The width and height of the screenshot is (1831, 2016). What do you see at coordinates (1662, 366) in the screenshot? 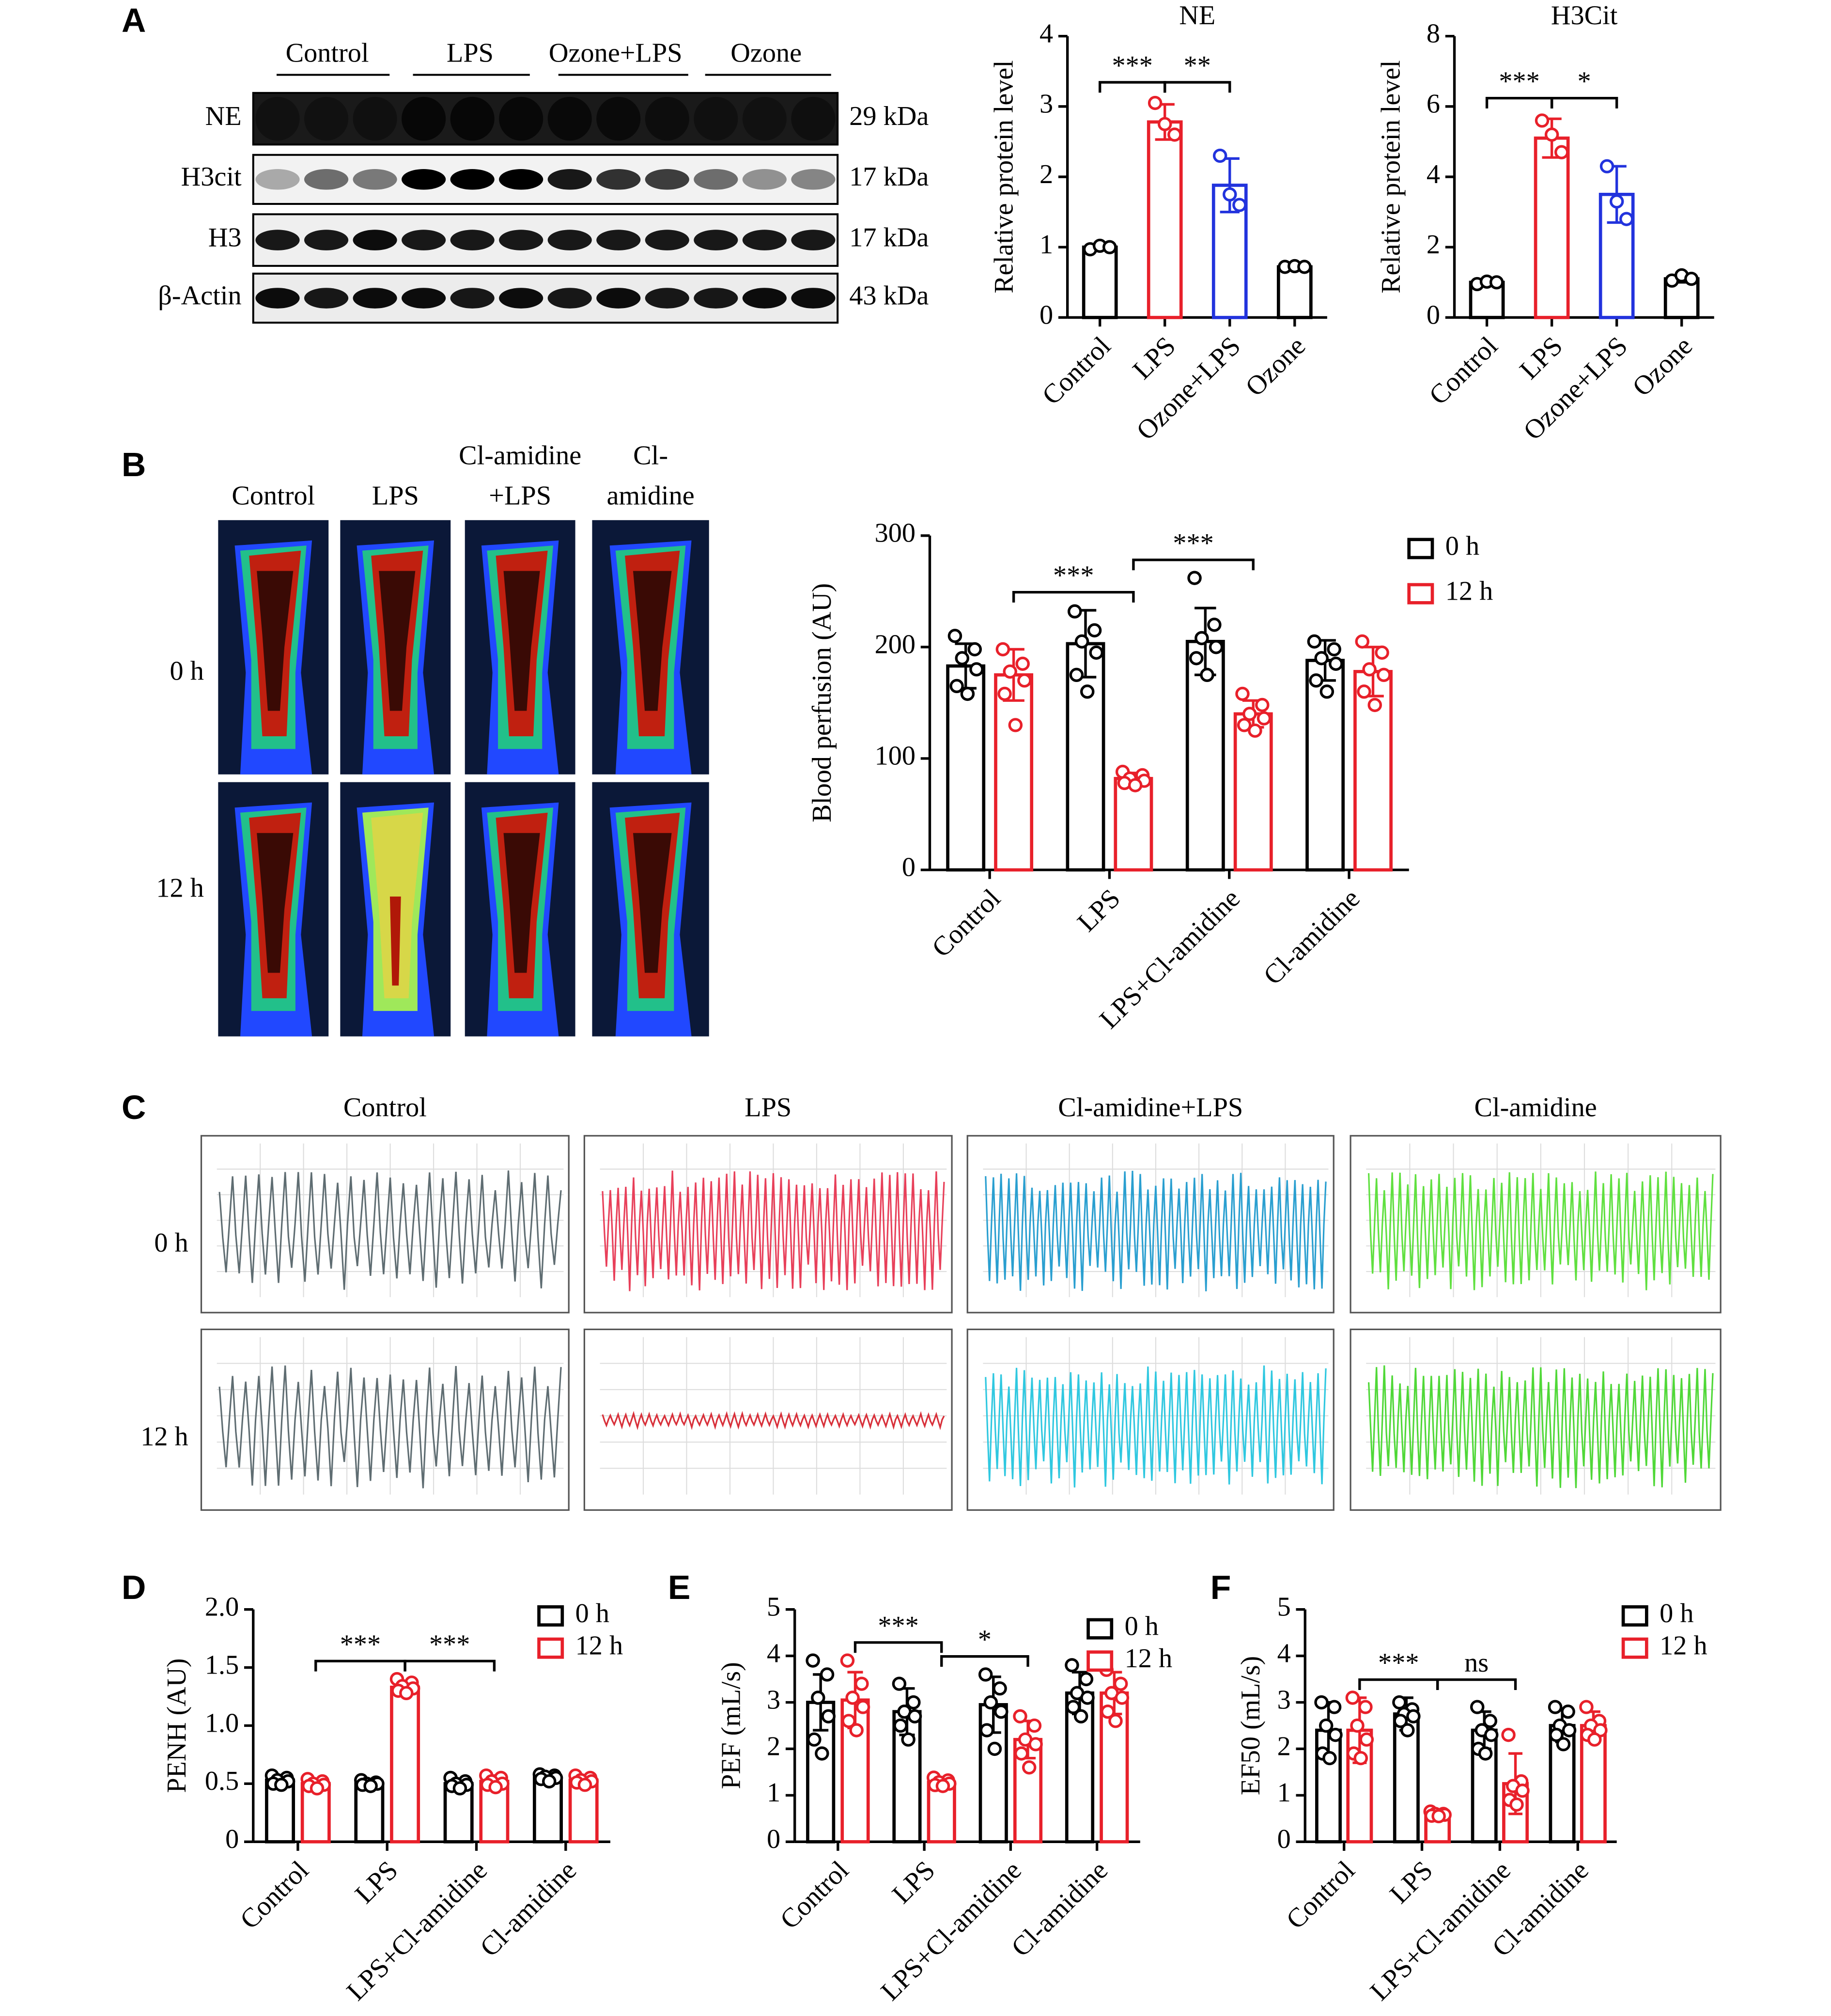
I see `x-tick-label: Ozone` at bounding box center [1662, 366].